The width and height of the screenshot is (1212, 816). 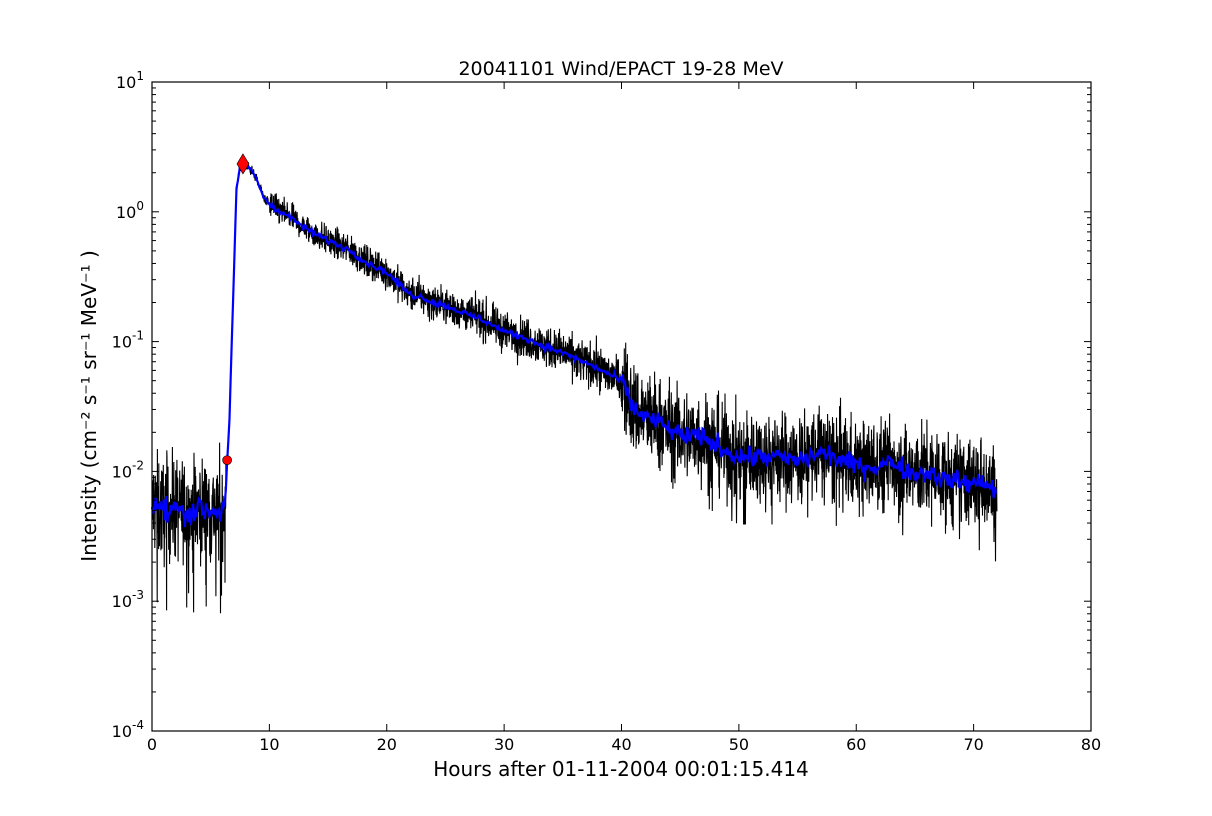 I want to click on x-tick-label: 20, so click(x=387, y=744).